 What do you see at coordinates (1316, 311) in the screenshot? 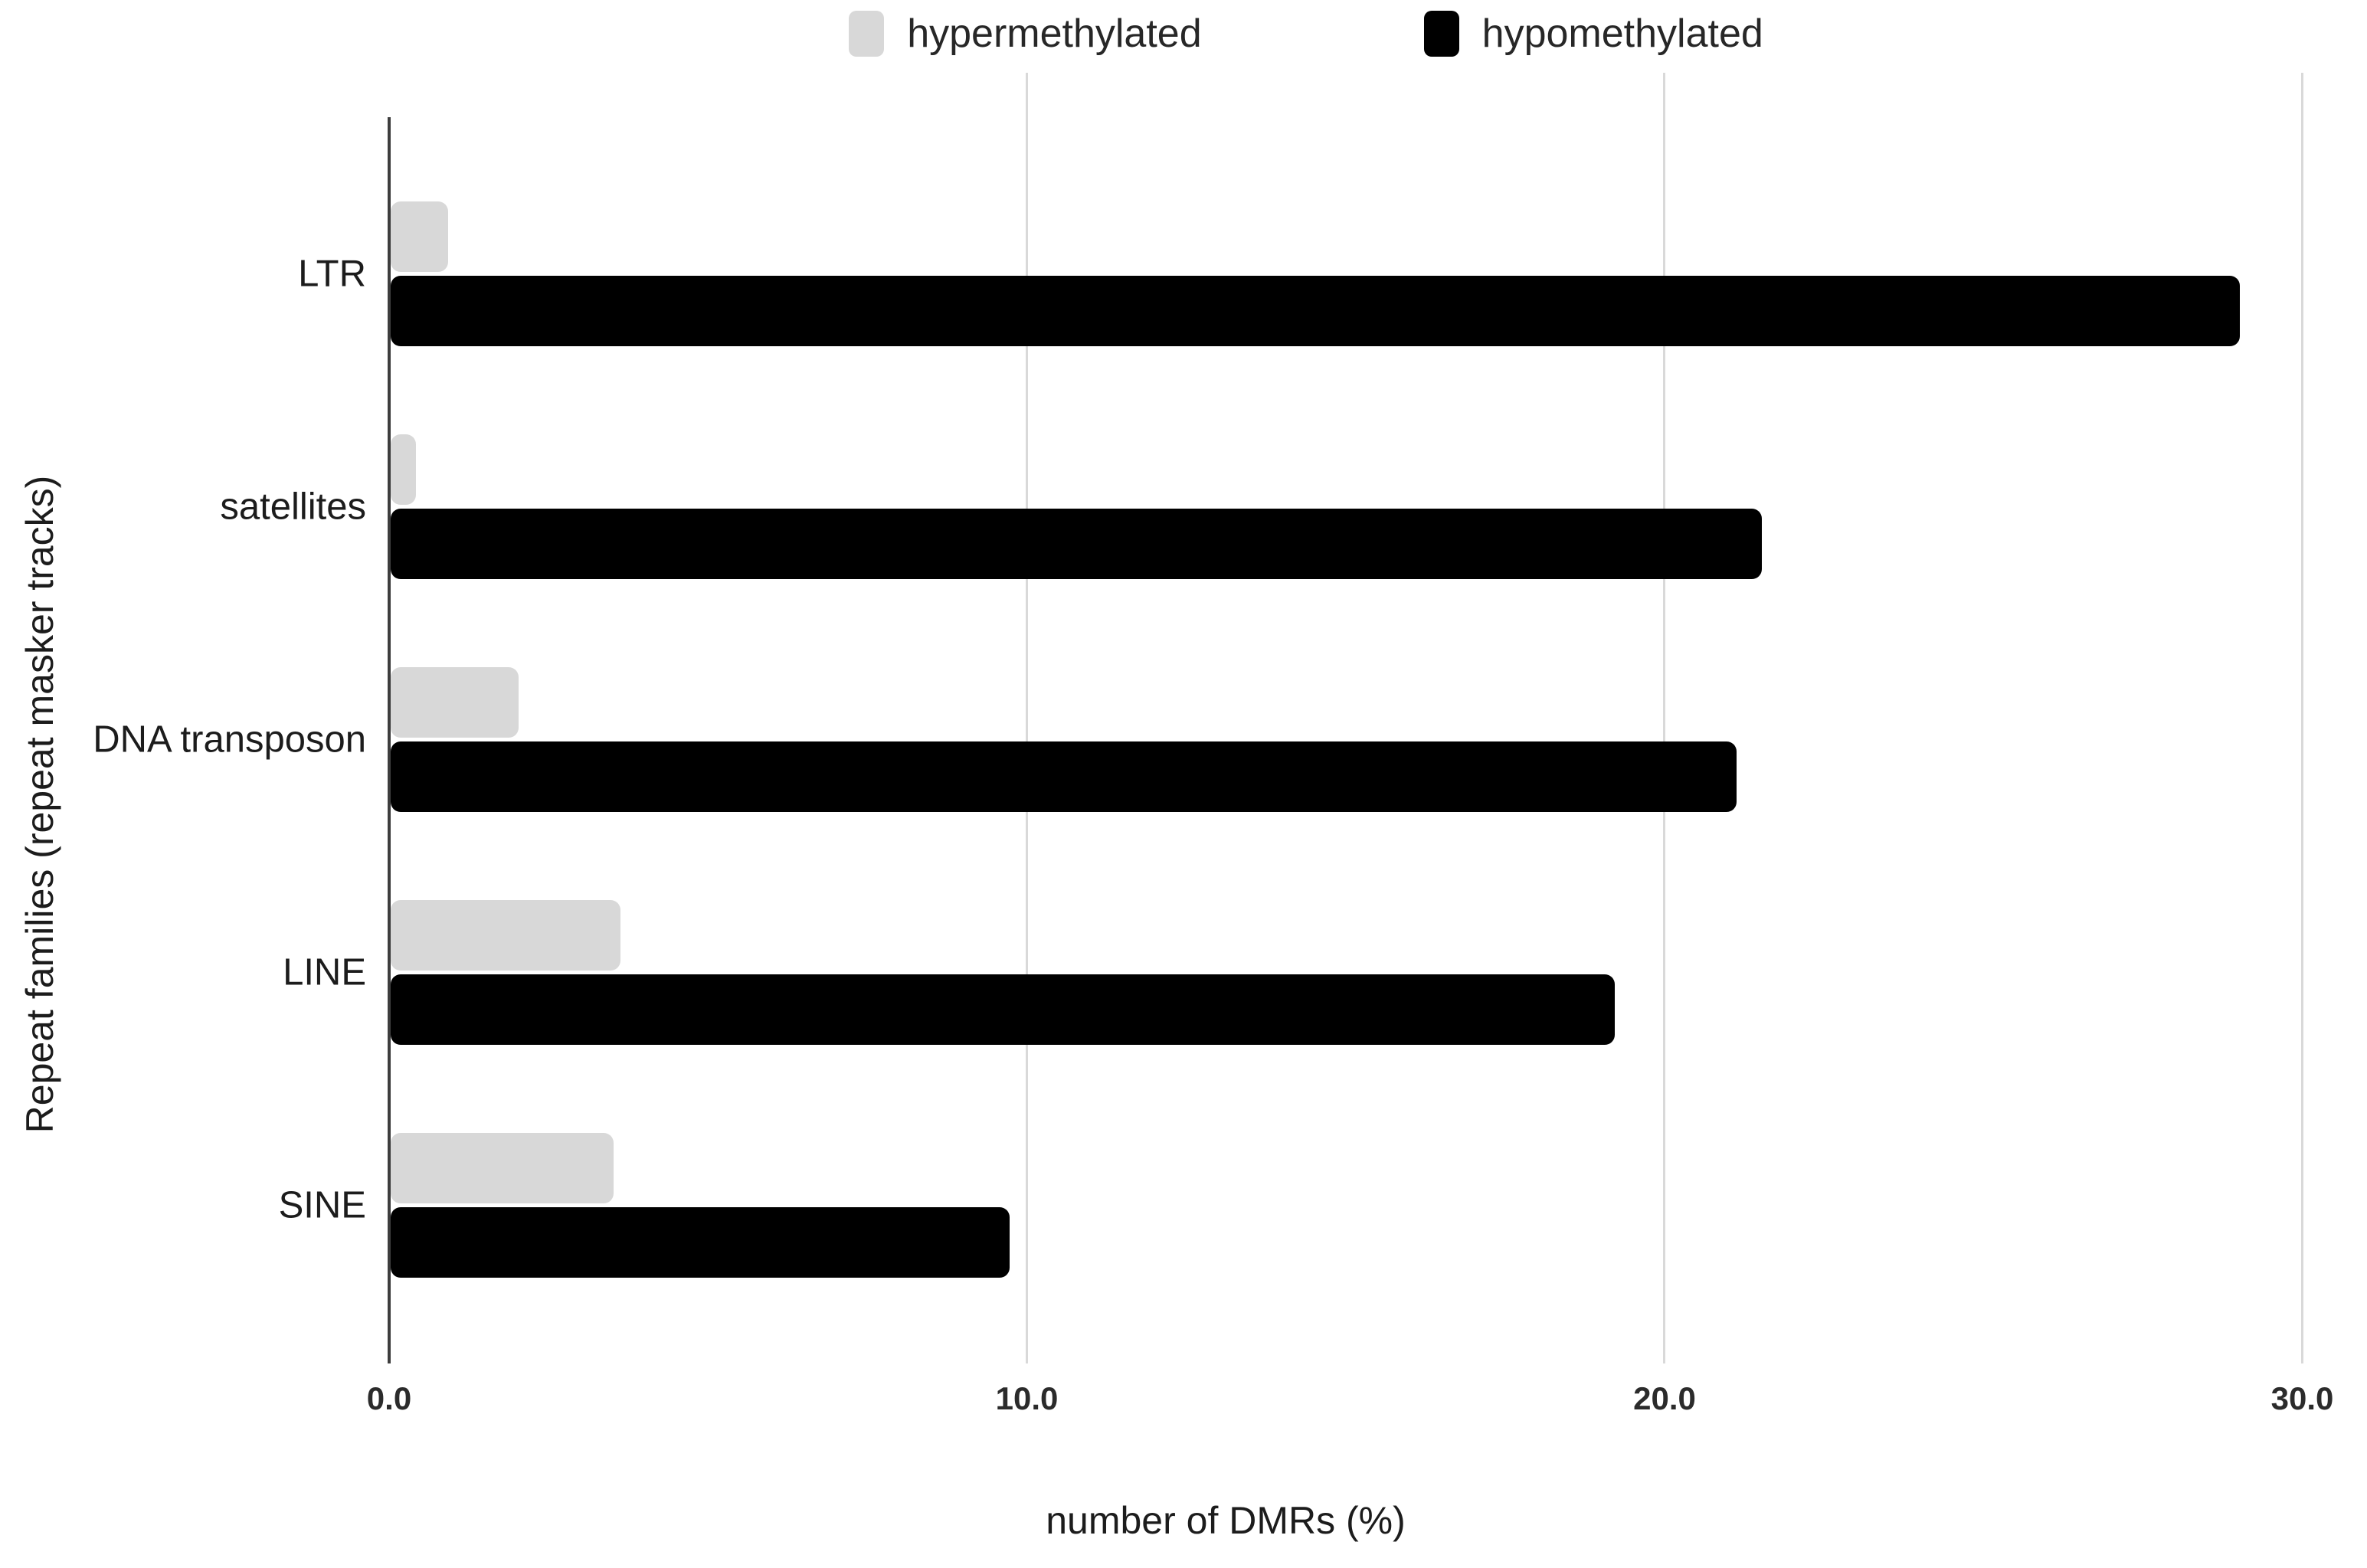
I see `bar-hypomethylated-LTR` at bounding box center [1316, 311].